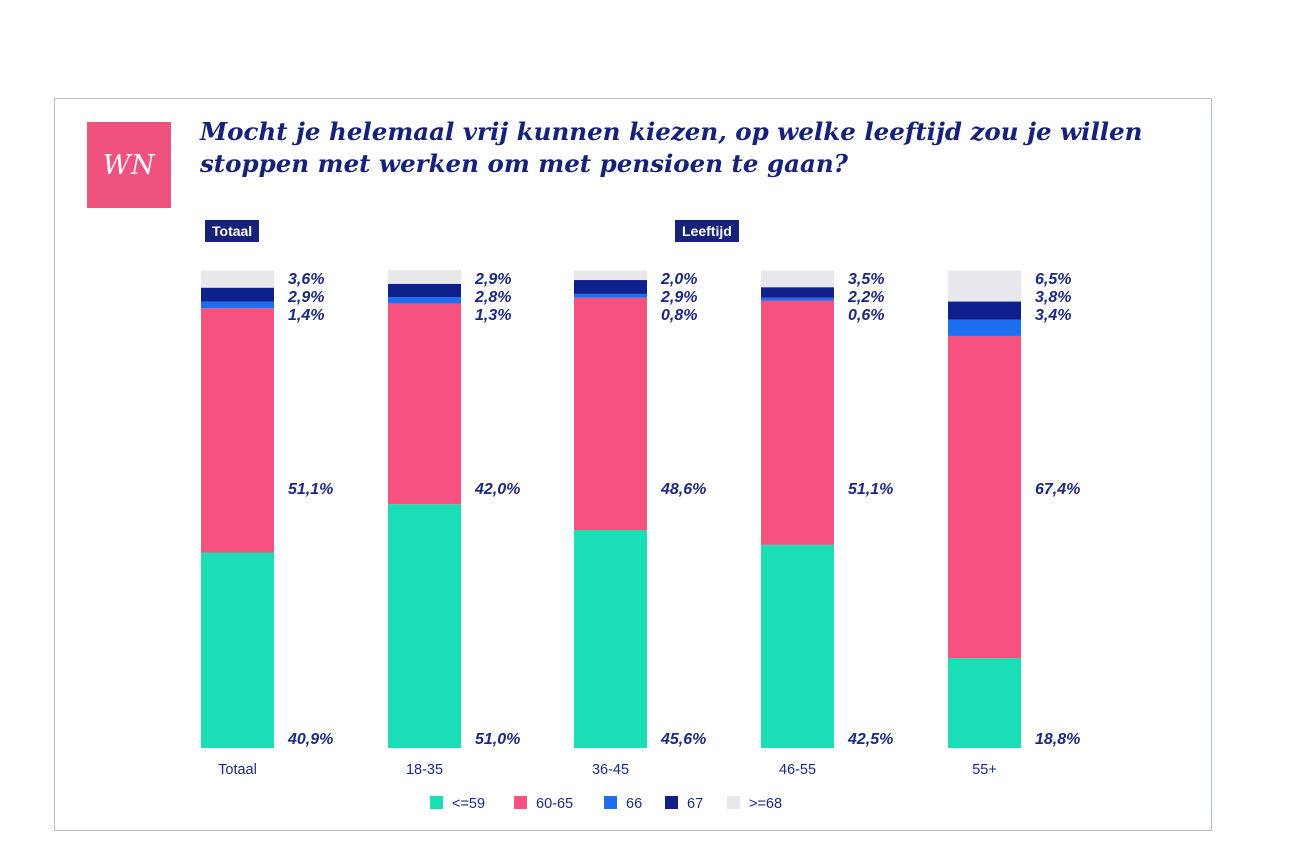 The width and height of the screenshot is (1300, 866). Describe the element at coordinates (1053, 279) in the screenshot. I see `value-label-55-68: 6,5%` at that location.